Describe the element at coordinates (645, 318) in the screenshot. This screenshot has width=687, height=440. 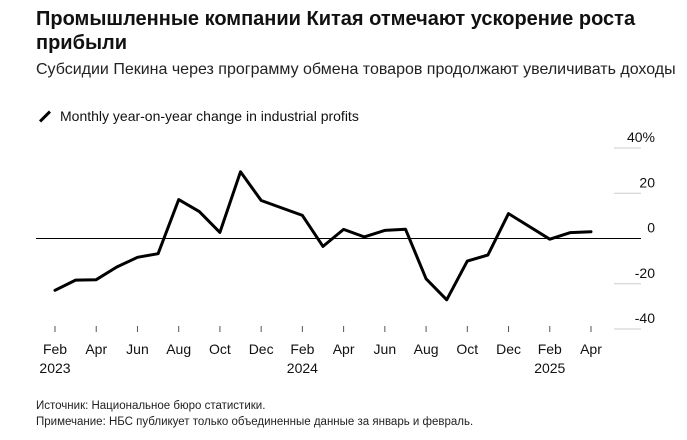
I see `y-tick-label: -40` at that location.